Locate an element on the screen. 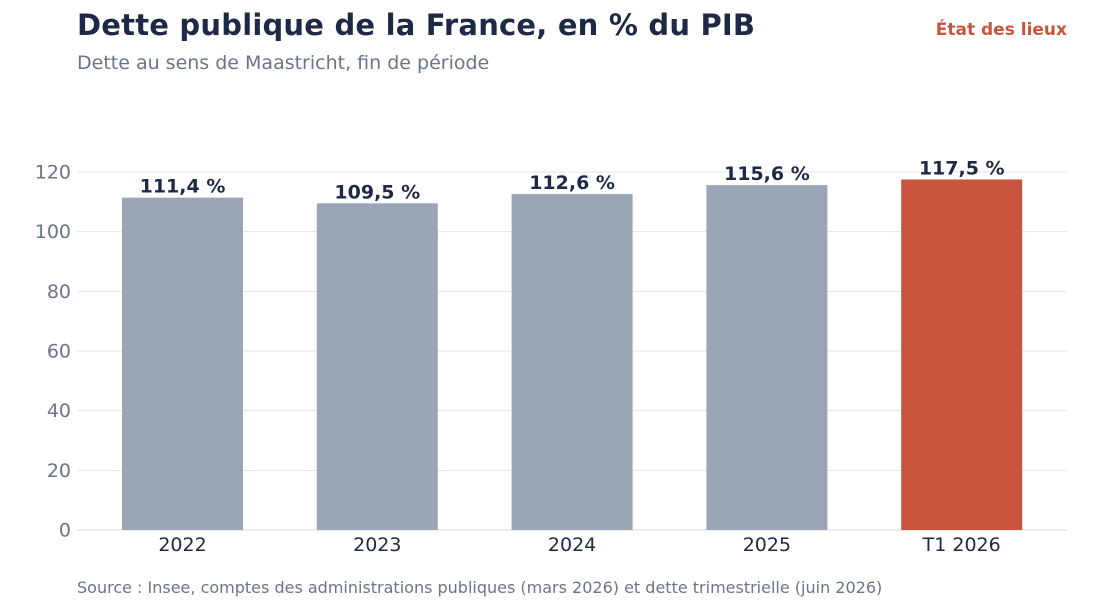 Image resolution: width=1100 pixels, height=616 pixels. y-tick-label: 20 is located at coordinates (59, 471).